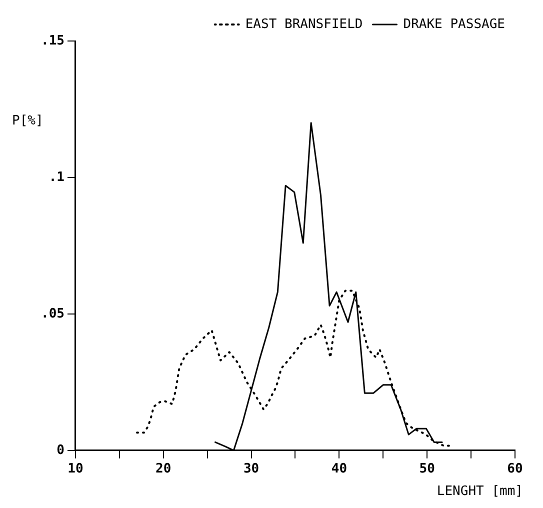 The width and height of the screenshot is (543, 508). I want to click on y-tick-label: 0, so click(60, 450).